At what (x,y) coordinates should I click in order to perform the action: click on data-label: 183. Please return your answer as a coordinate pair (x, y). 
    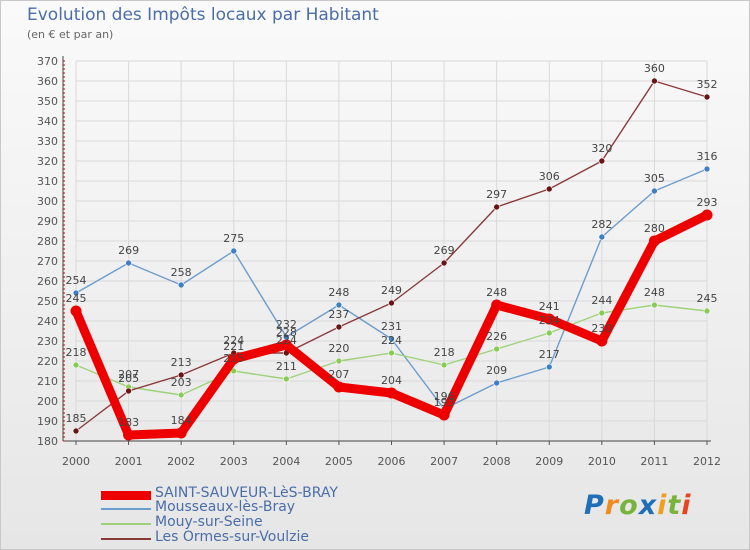
    Looking at the image, I should click on (128, 422).